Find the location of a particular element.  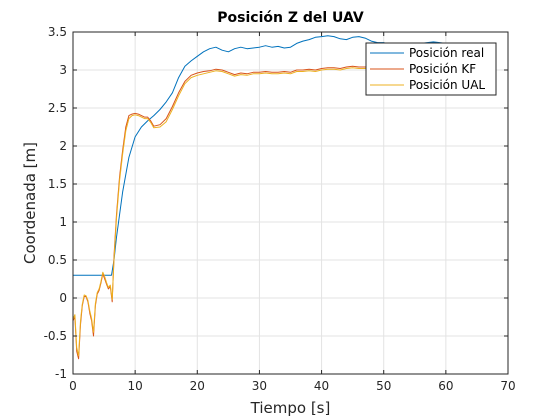

y-tick-label: 1.5 is located at coordinates (57, 184).